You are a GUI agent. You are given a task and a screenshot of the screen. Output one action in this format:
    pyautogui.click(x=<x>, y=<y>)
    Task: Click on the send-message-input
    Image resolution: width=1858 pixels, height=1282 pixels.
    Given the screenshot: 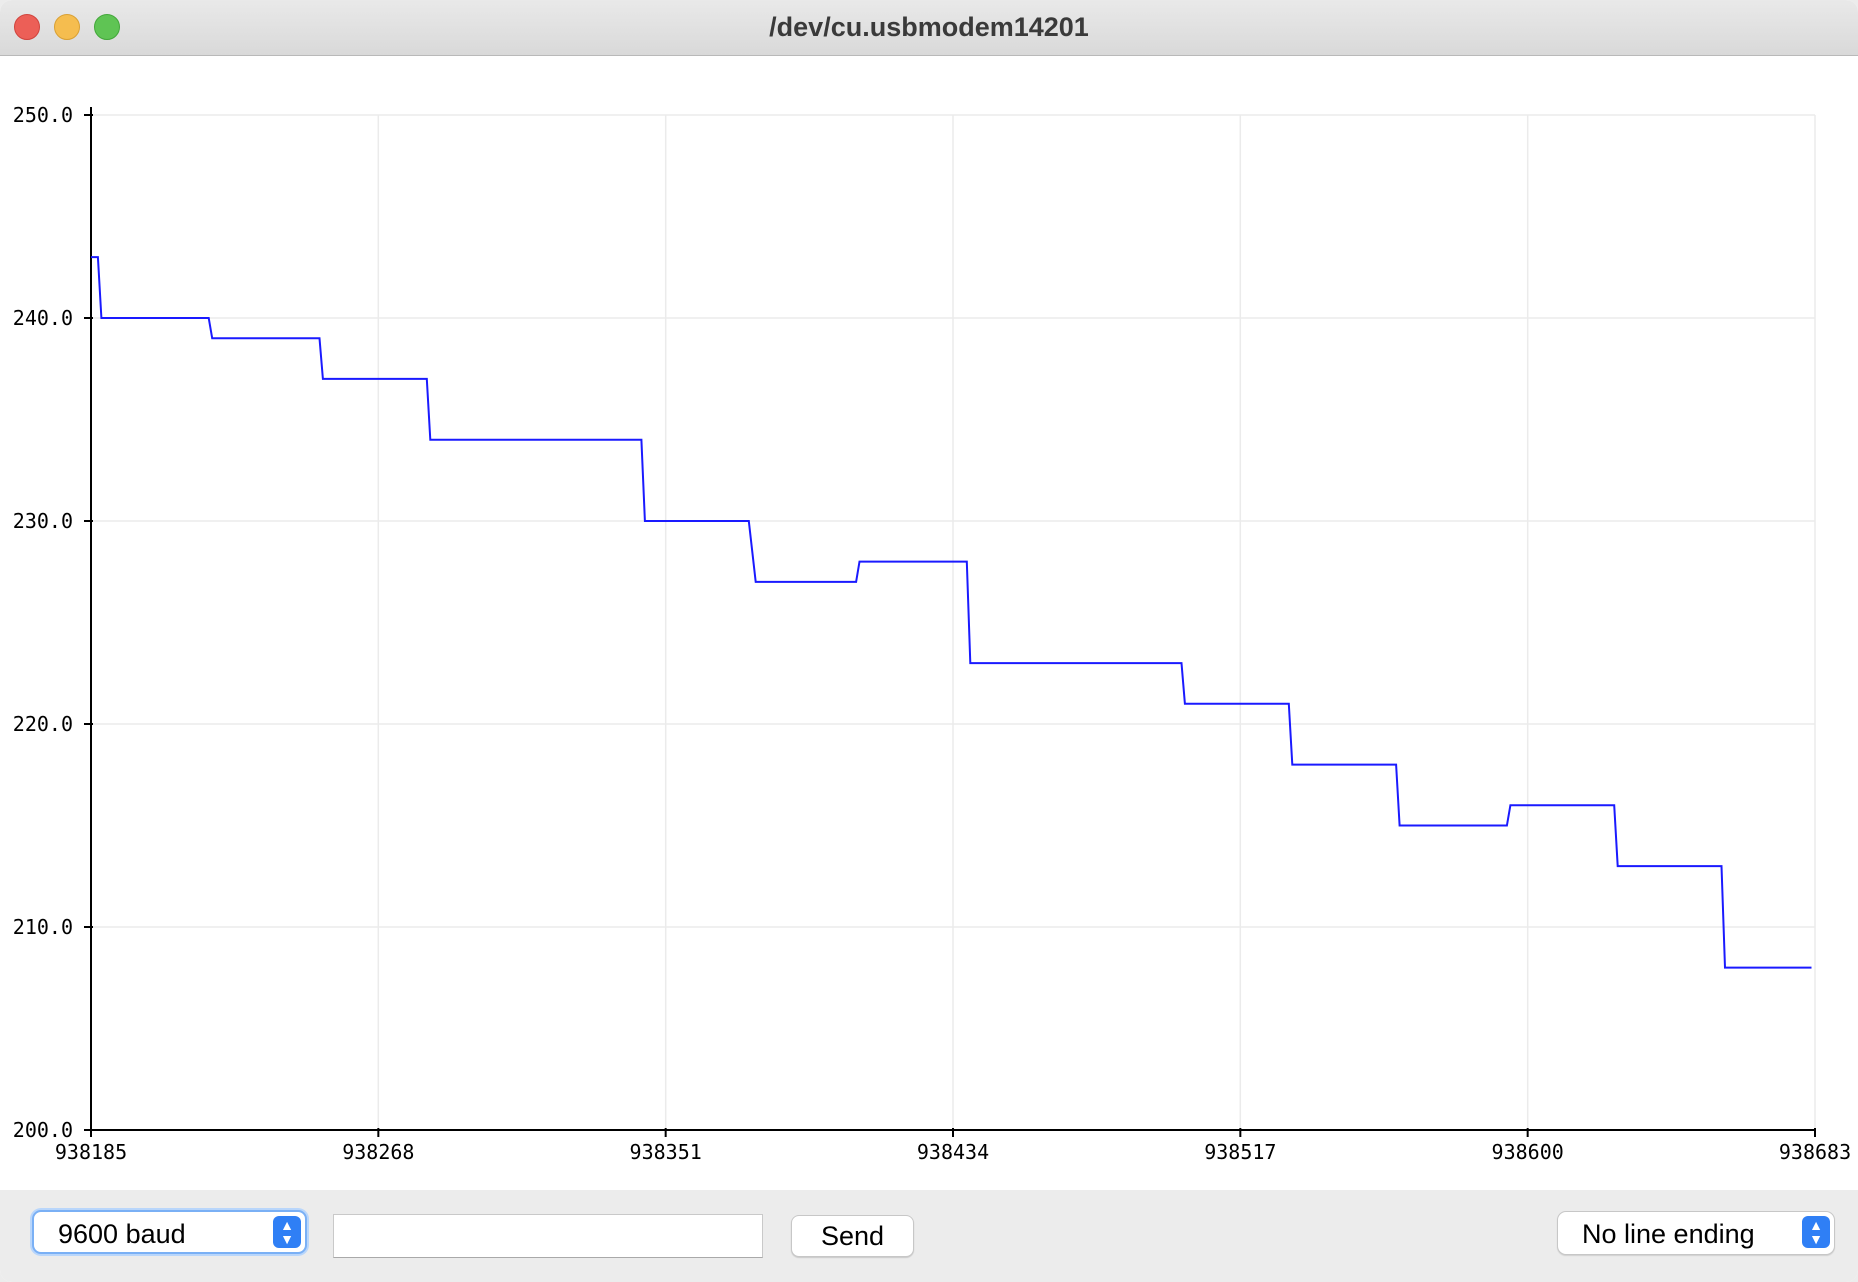 What is the action you would take?
    pyautogui.click(x=548, y=1236)
    